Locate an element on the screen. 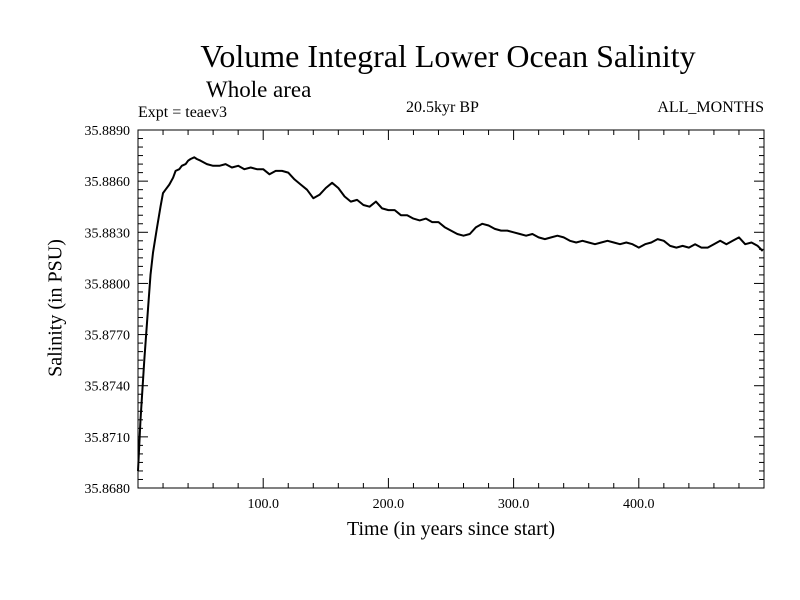 Image resolution: width=800 pixels, height=600 pixels. y-tick-label: 35.8890 is located at coordinates (108, 131).